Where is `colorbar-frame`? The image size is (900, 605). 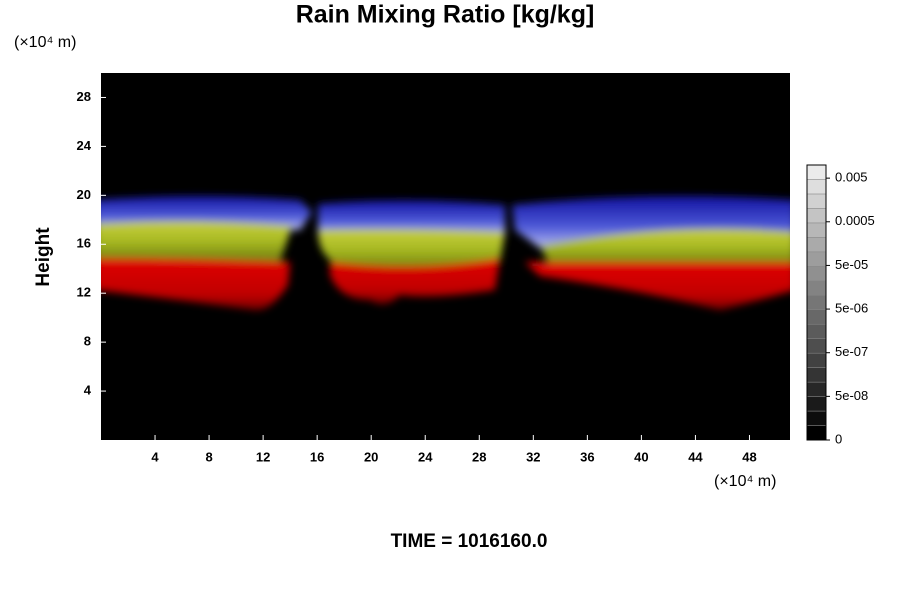 colorbar-frame is located at coordinates (816, 302).